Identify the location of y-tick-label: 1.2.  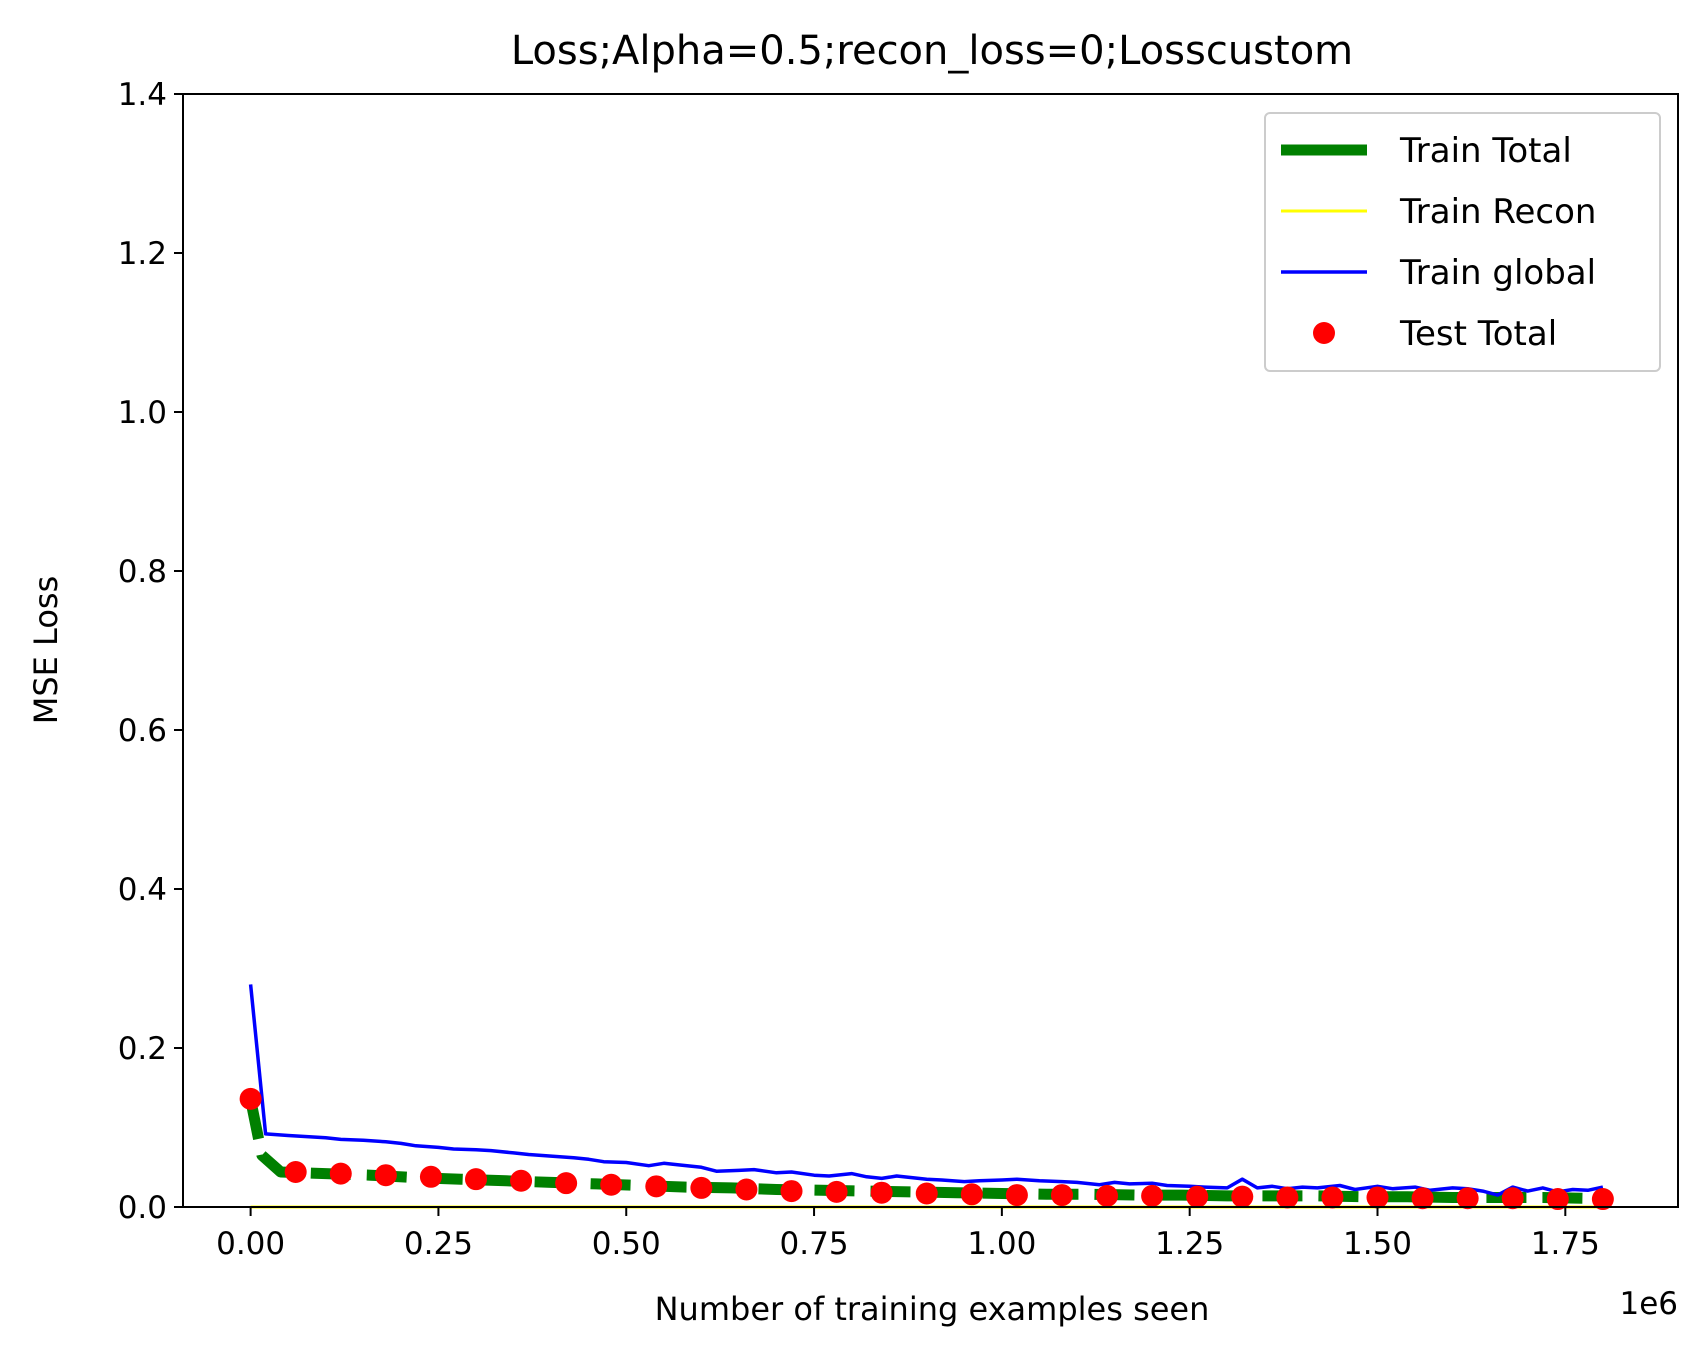
(142, 254).